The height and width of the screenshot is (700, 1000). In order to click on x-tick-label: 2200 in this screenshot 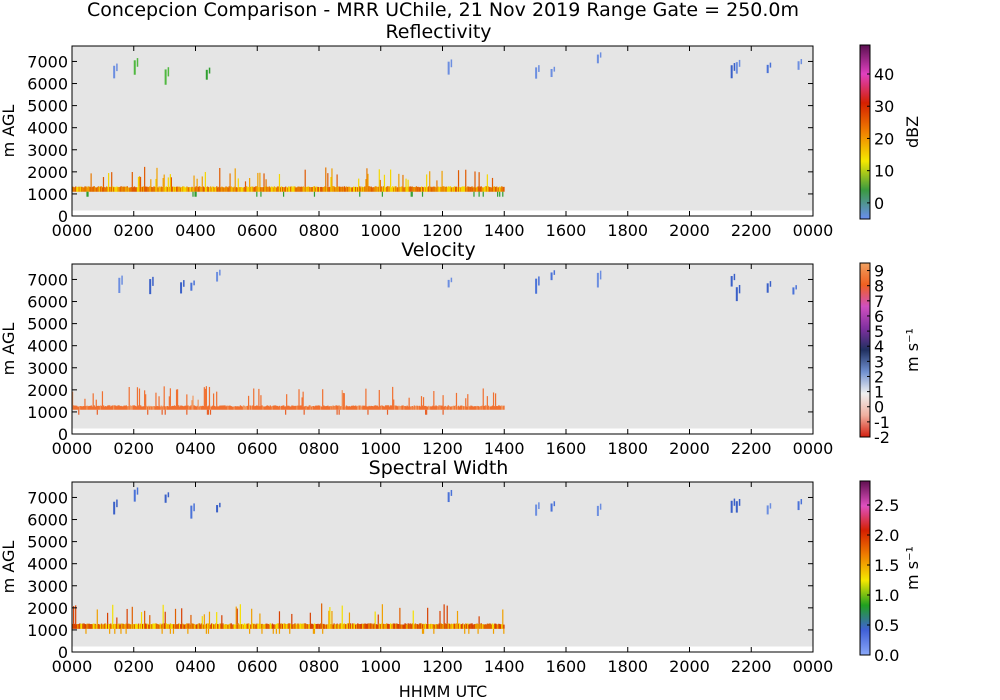, I will do `click(751, 666)`.